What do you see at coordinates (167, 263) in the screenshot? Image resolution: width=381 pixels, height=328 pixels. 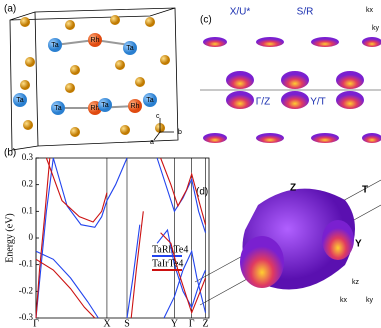 I see `legend-label: TaIrTe4` at bounding box center [167, 263].